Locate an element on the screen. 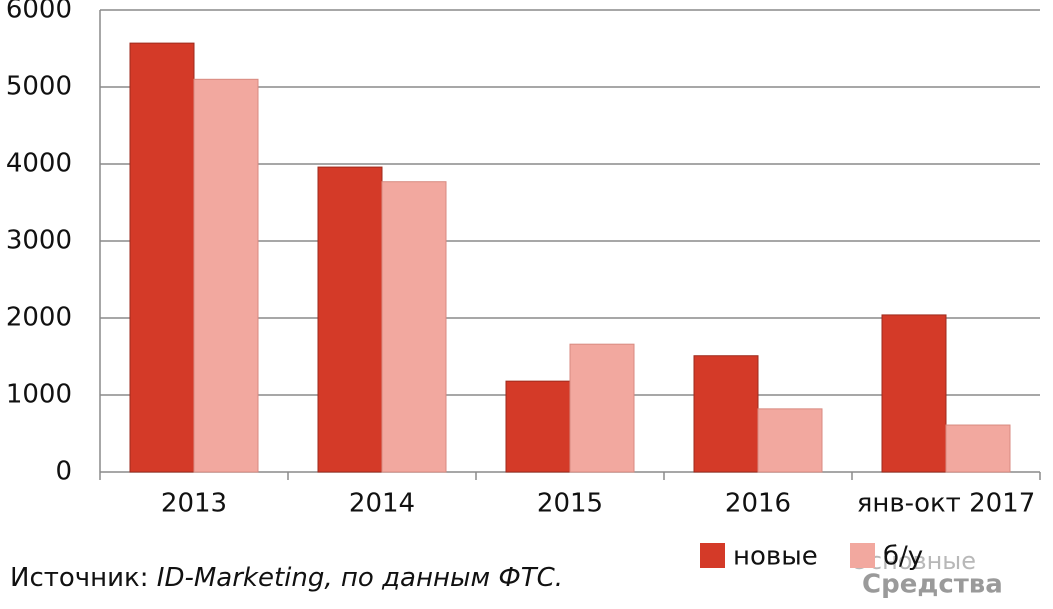  watermark: Средства is located at coordinates (932, 585).